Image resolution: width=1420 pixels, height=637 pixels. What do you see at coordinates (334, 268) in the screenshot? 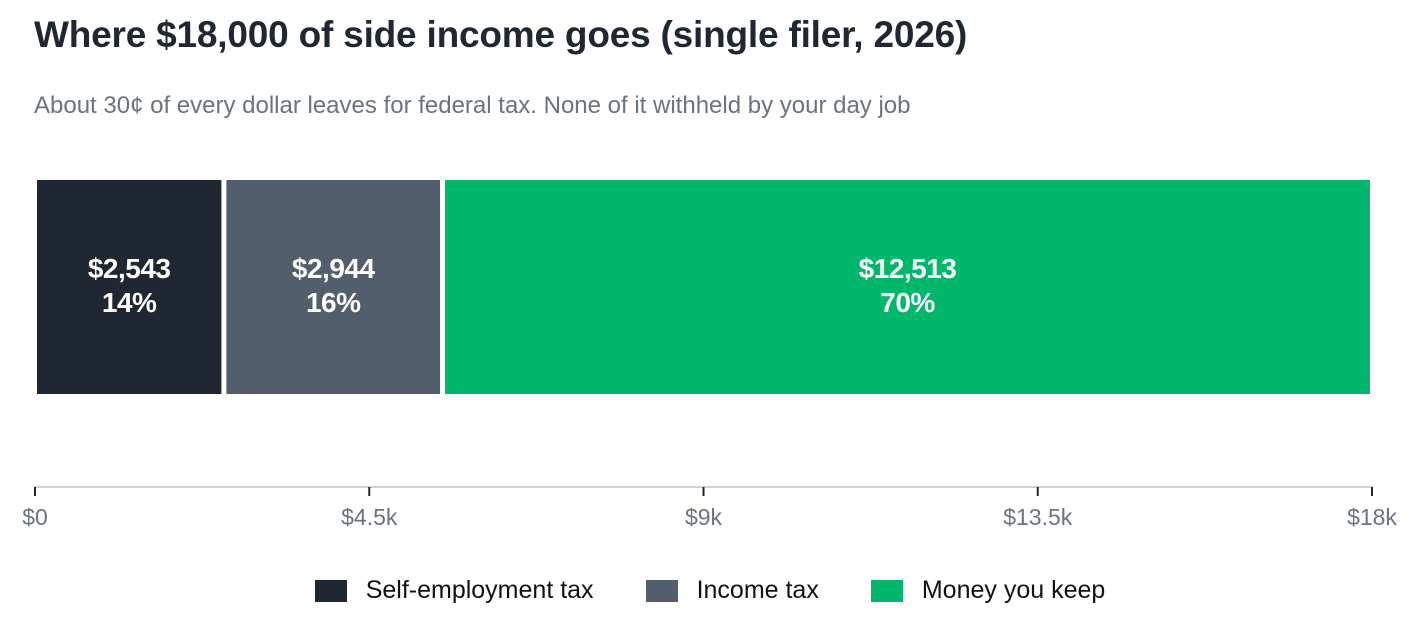
I see `data-label-amount: $2,944` at bounding box center [334, 268].